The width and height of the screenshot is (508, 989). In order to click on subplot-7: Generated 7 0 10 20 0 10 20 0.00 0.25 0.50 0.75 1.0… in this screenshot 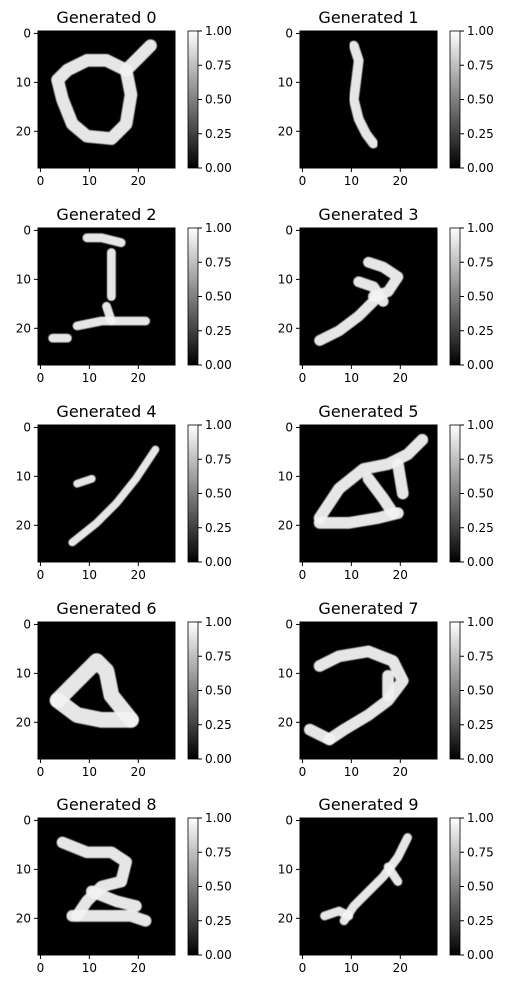, I will do `click(386, 689)`.